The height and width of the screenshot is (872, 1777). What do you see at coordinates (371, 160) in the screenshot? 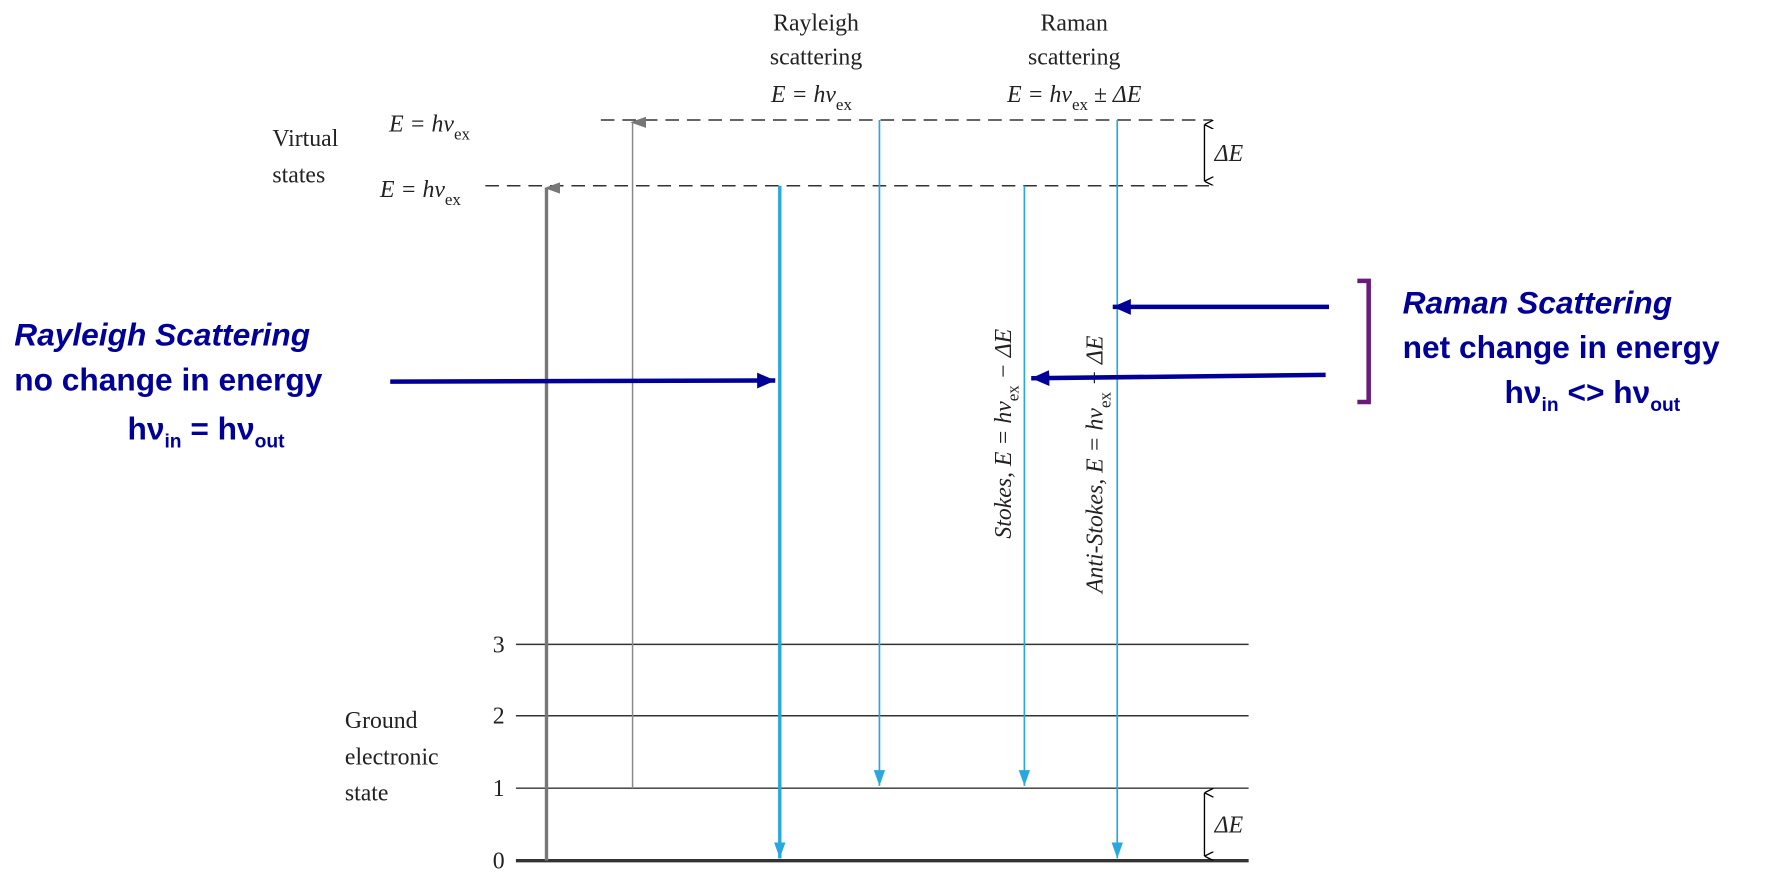
I see `virtual-label: Virtual states E = hνex E = hνex` at bounding box center [371, 160].